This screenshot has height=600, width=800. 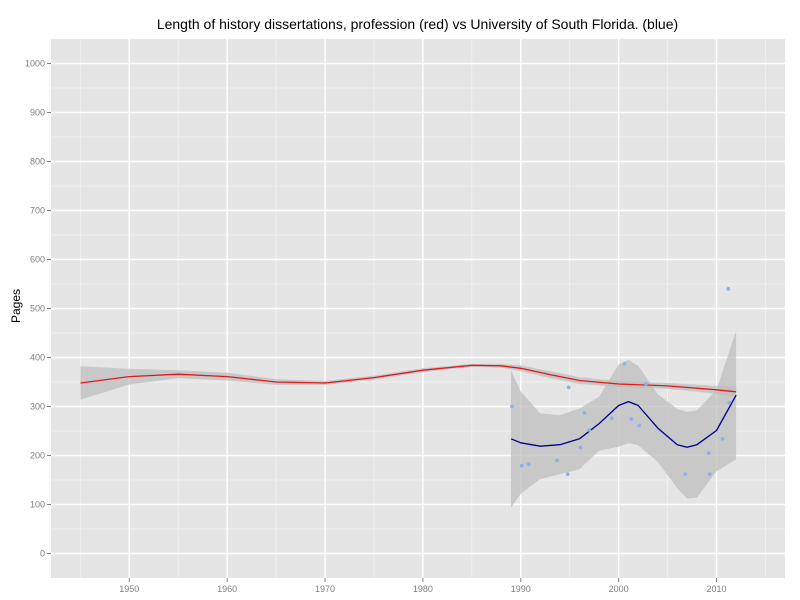 I want to click on y-tick-label: 900, so click(x=37, y=113).